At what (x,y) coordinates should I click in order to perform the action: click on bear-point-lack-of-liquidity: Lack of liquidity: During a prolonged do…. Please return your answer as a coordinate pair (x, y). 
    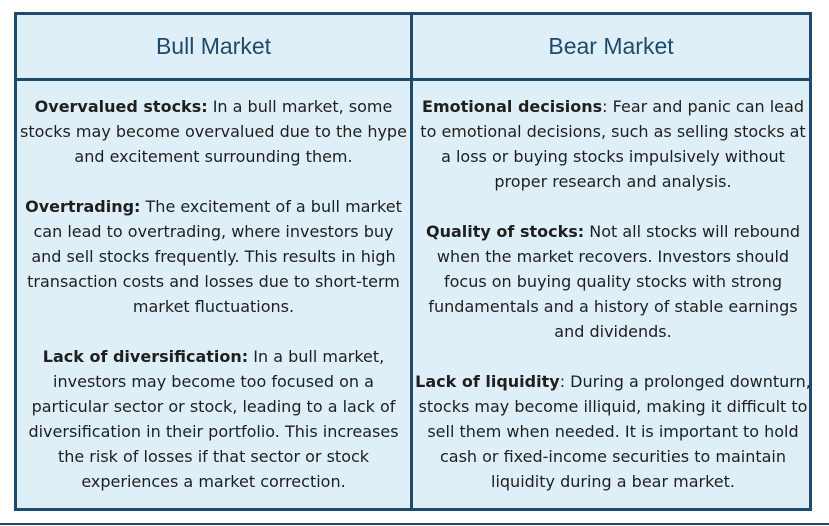
    Looking at the image, I should click on (613, 431).